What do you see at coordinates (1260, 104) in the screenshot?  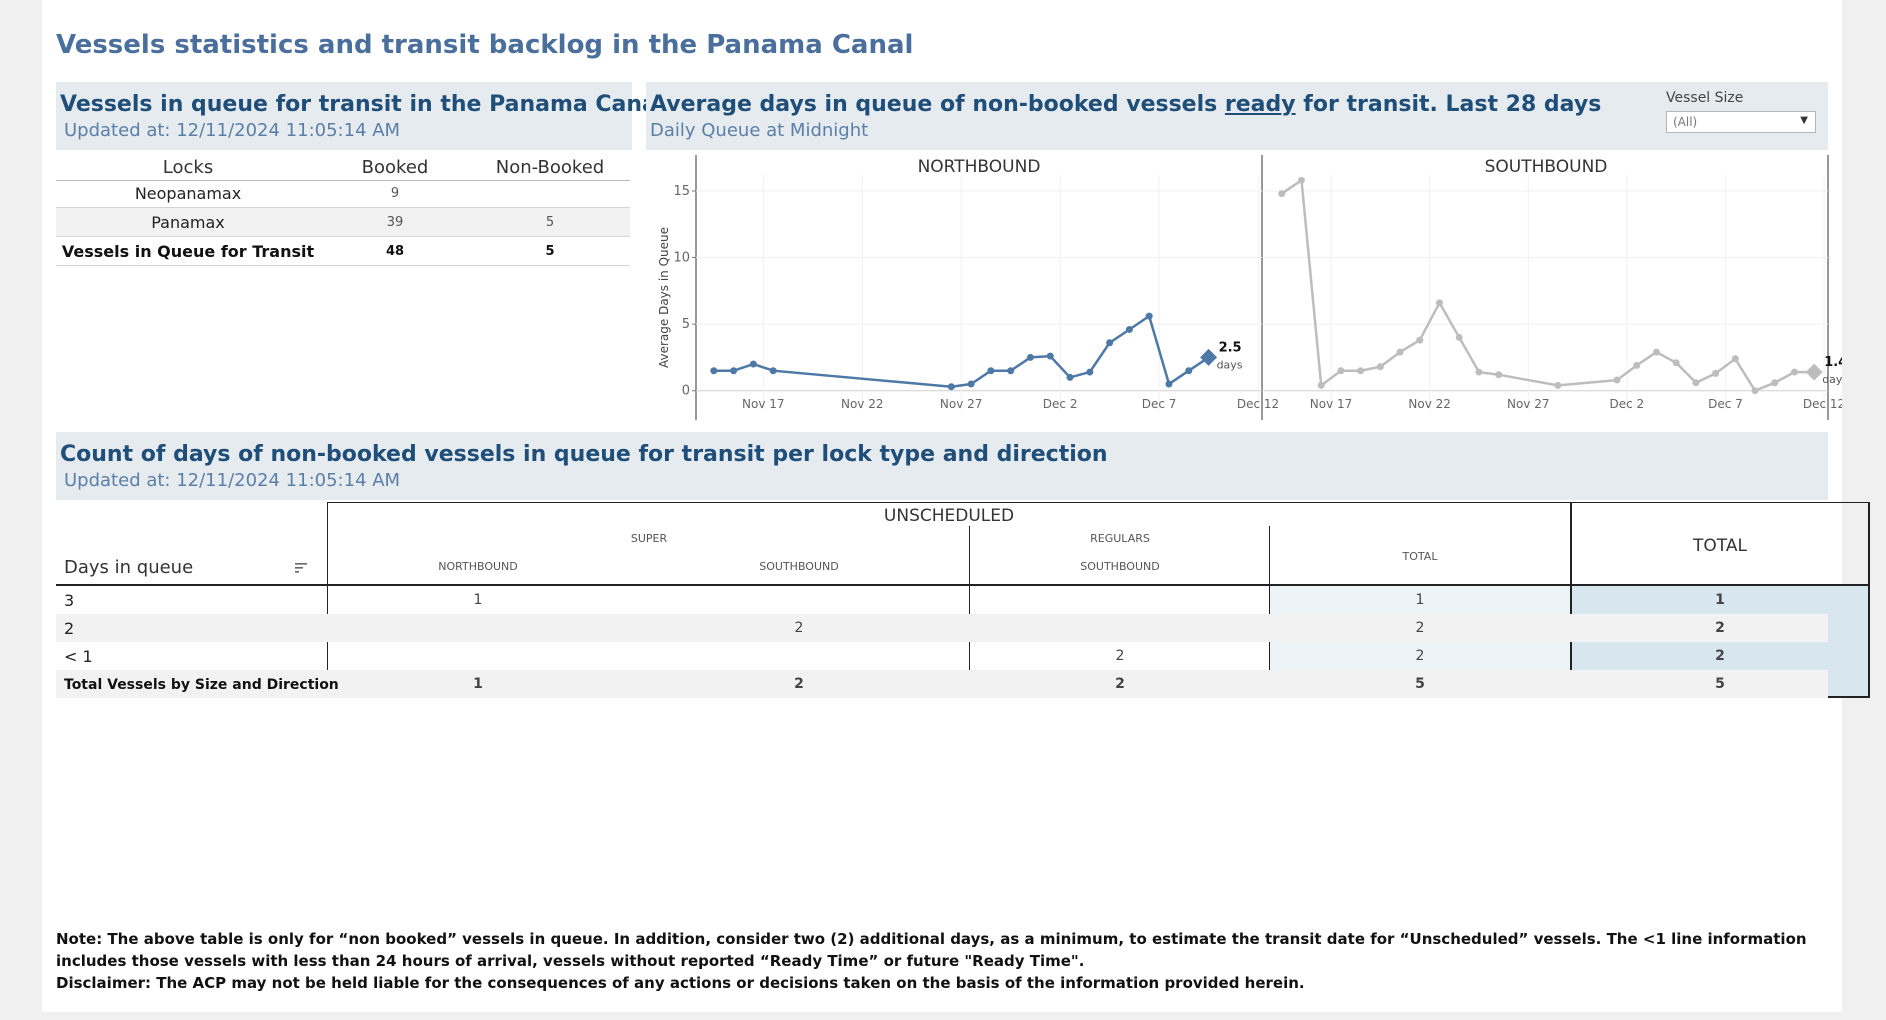 I see `ready-link: ready` at bounding box center [1260, 104].